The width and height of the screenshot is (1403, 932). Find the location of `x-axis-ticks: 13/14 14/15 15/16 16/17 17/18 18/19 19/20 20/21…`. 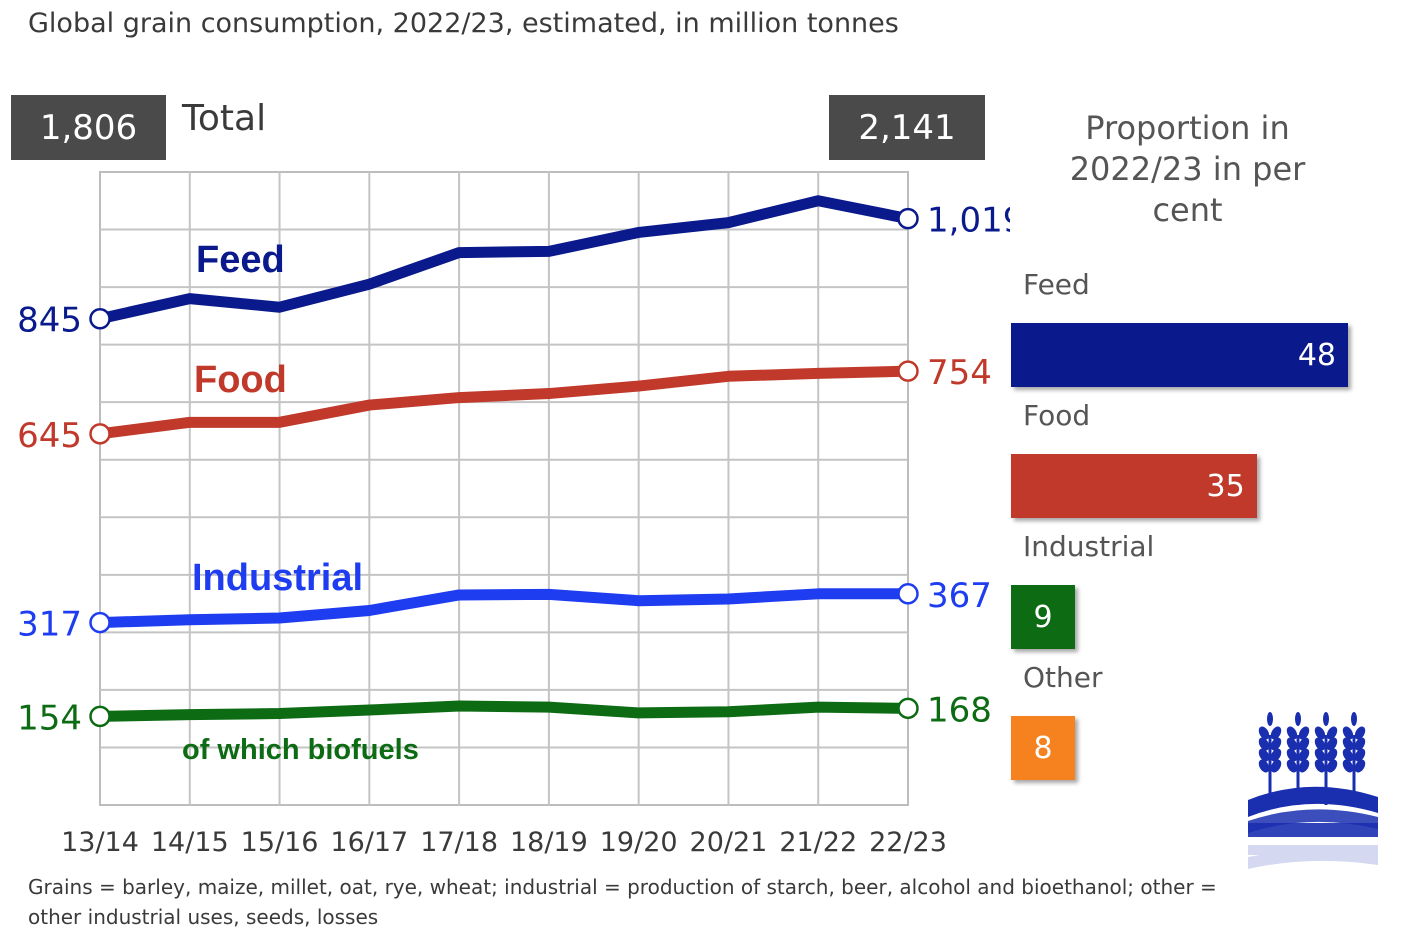

x-axis-ticks: 13/14 14/15 15/16 16/17 17/18 18/19 19/20 20/21… is located at coordinates (504, 842).